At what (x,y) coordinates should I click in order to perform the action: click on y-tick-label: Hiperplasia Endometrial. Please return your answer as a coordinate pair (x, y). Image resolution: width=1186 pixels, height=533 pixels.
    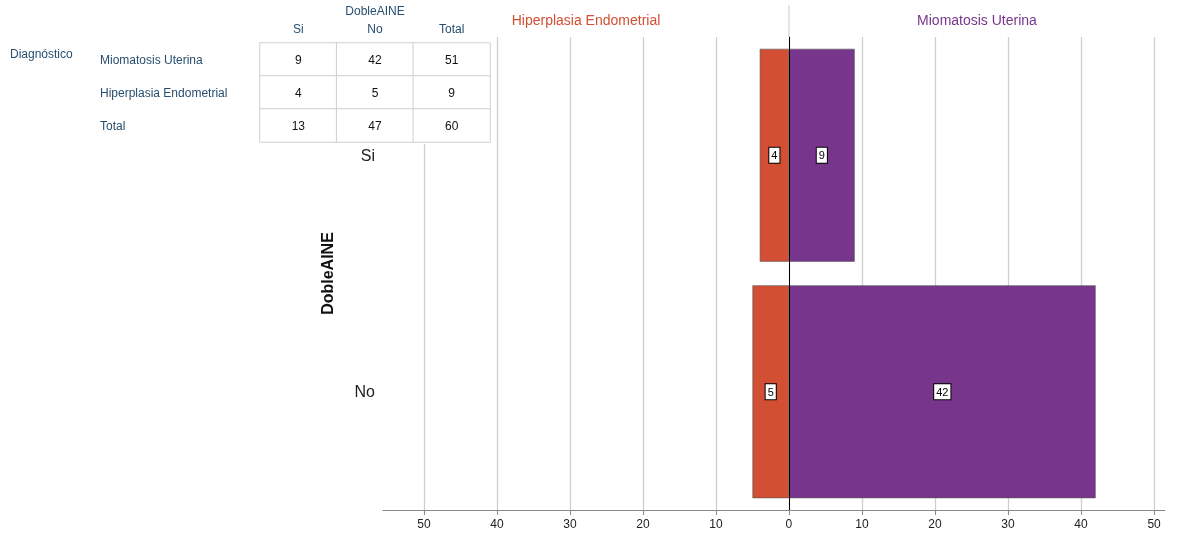
    Looking at the image, I should click on (164, 92).